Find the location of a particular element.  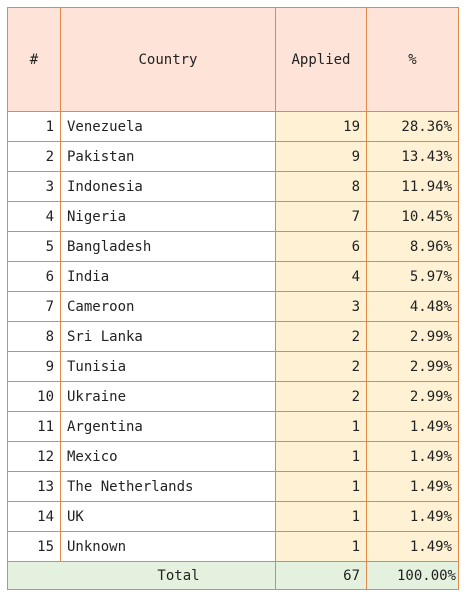

row-rank: 1 is located at coordinates (34, 126).